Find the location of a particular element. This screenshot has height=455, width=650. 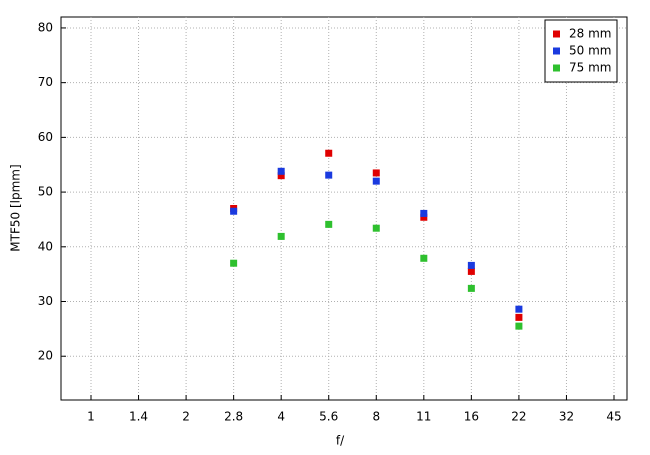

y-tick-label: 70 is located at coordinates (45, 82).